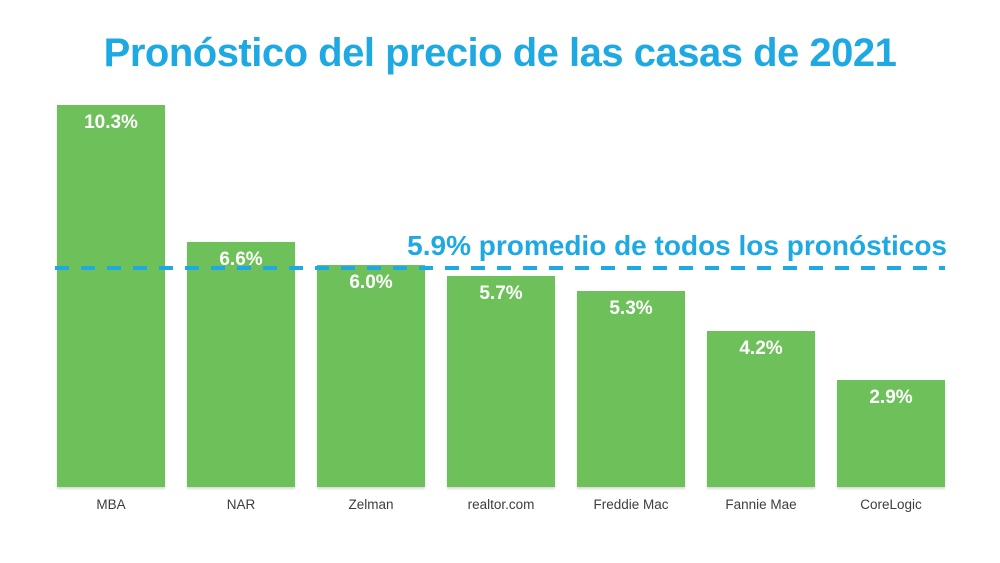  I want to click on bar-mba: 10.3%, so click(111, 296).